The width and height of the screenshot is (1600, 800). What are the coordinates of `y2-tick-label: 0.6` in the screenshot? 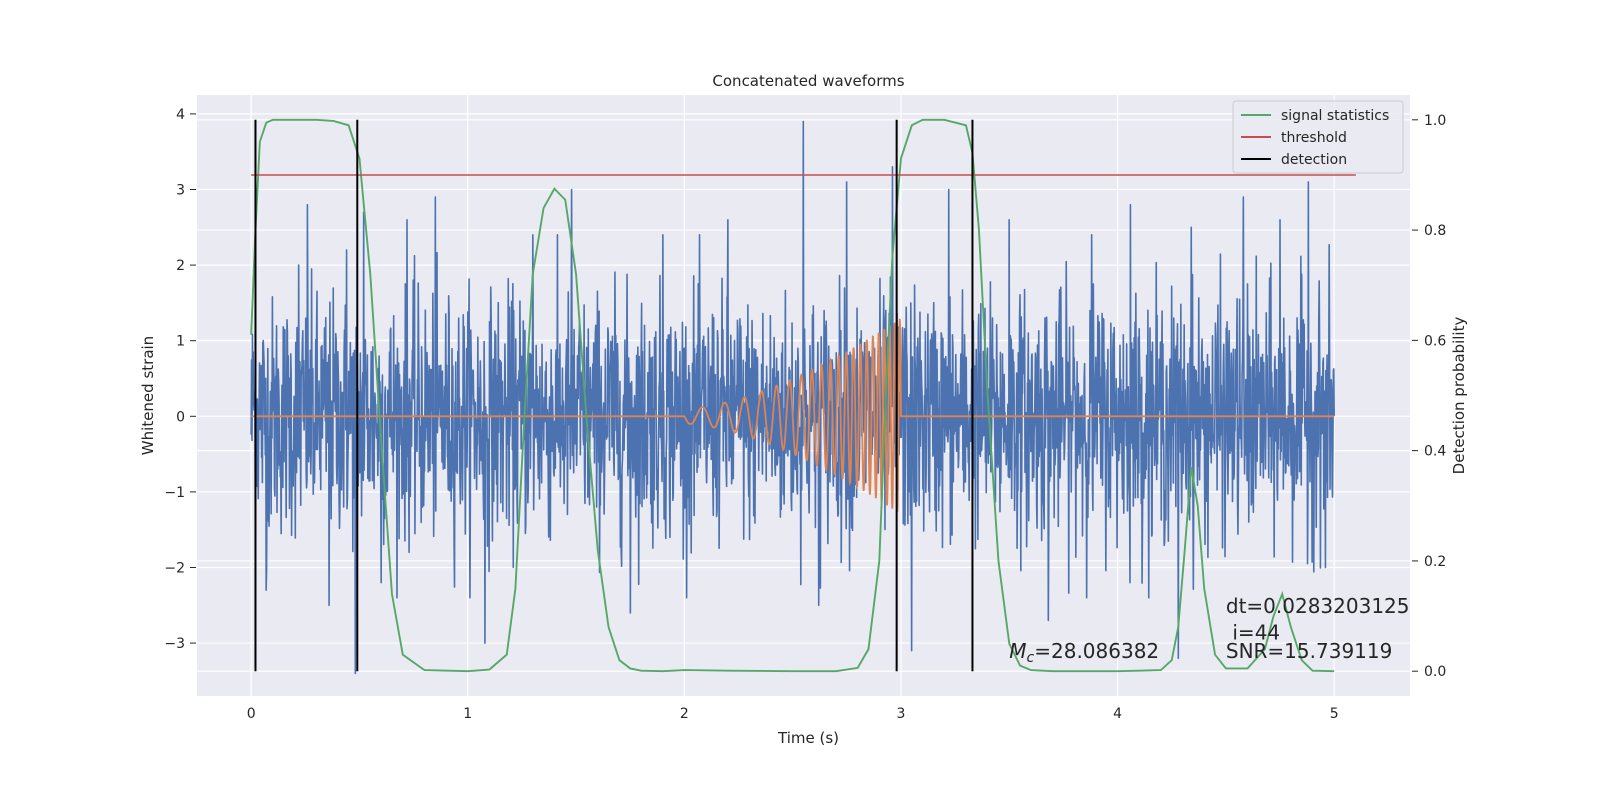 It's located at (1435, 341).